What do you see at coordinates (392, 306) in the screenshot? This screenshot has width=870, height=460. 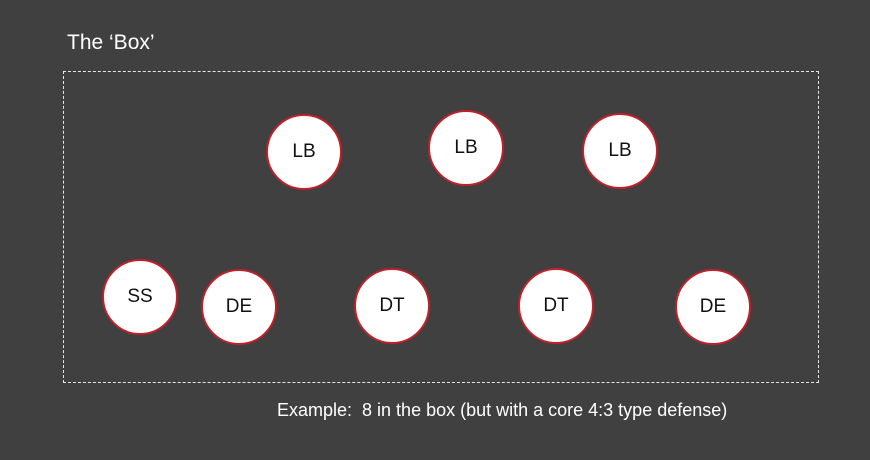 I see `player-dt-left: DT` at bounding box center [392, 306].